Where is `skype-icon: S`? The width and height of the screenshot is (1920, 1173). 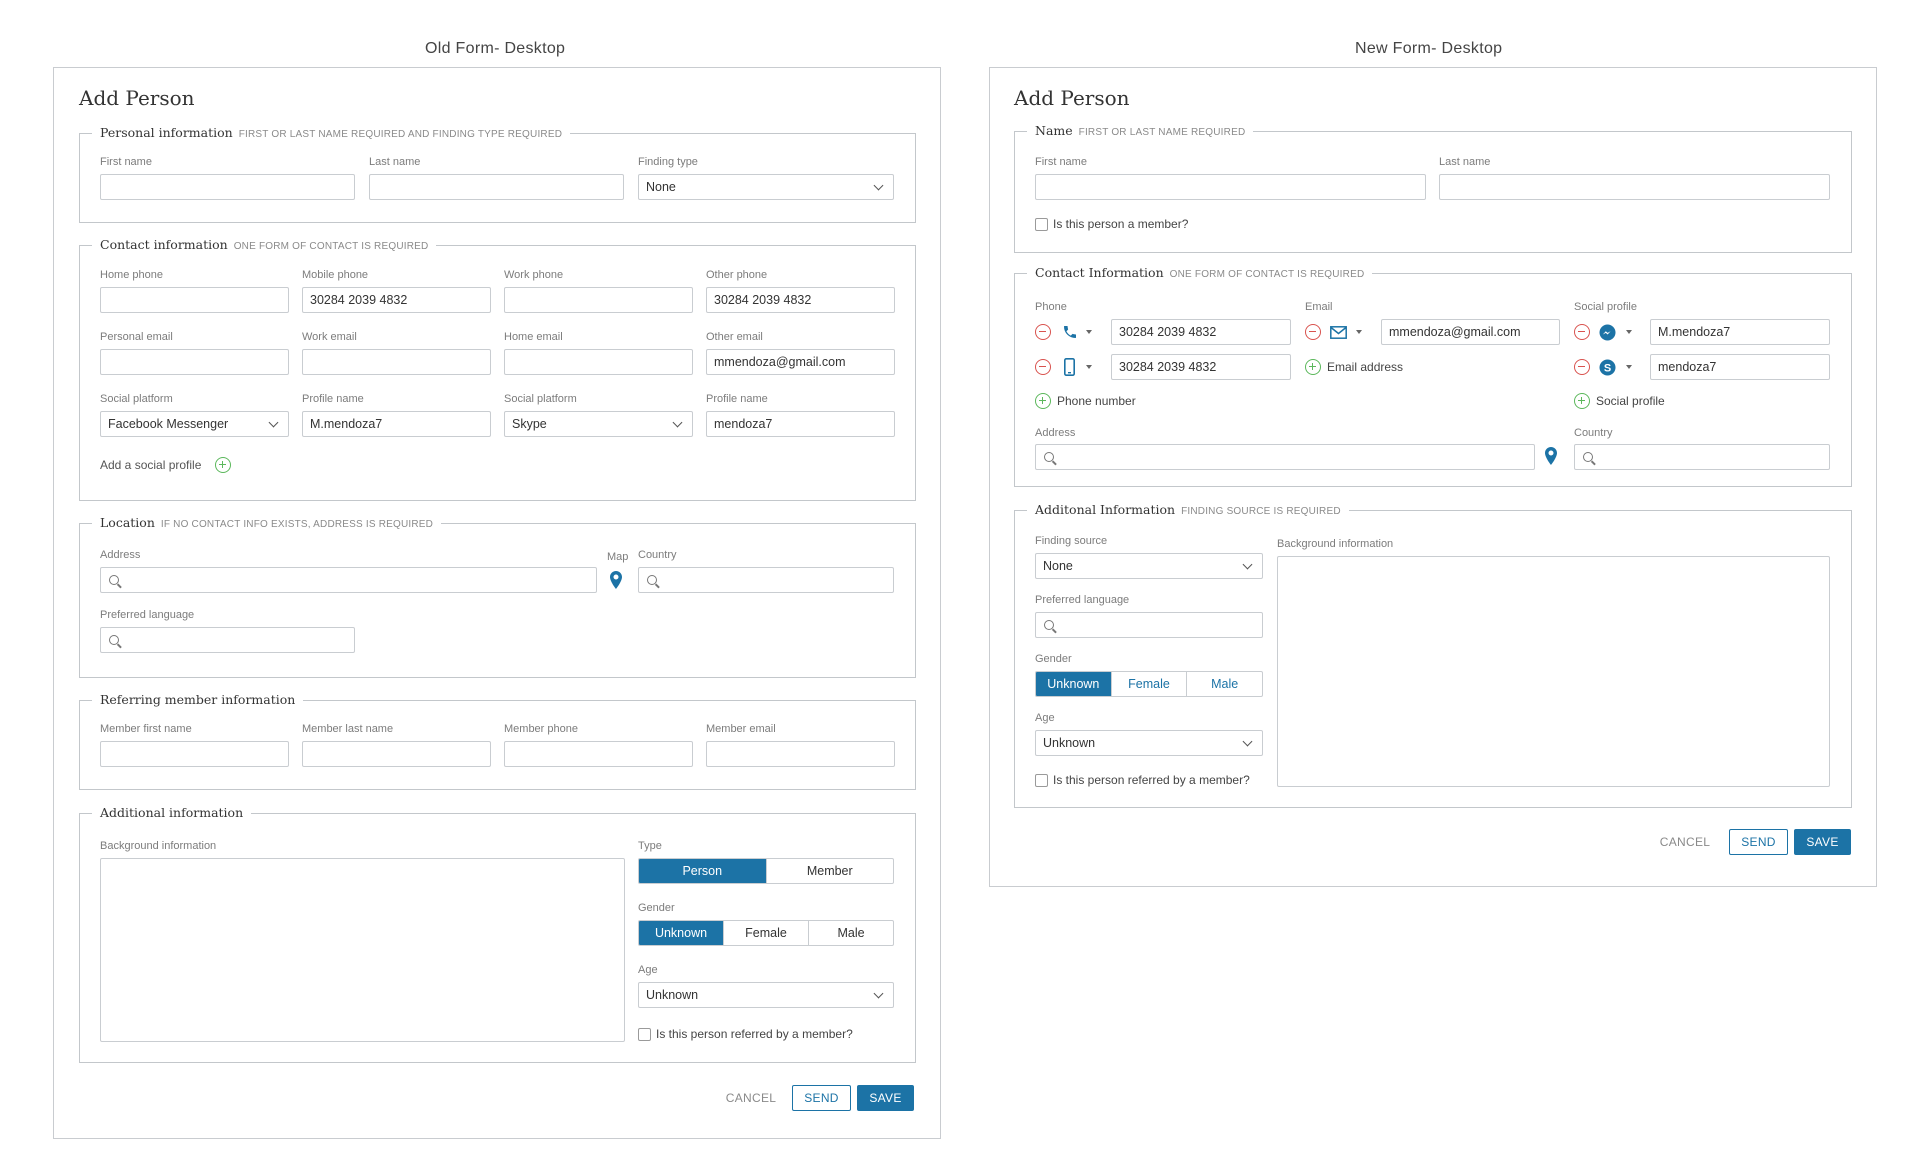
skype-icon: S is located at coordinates (1607, 367).